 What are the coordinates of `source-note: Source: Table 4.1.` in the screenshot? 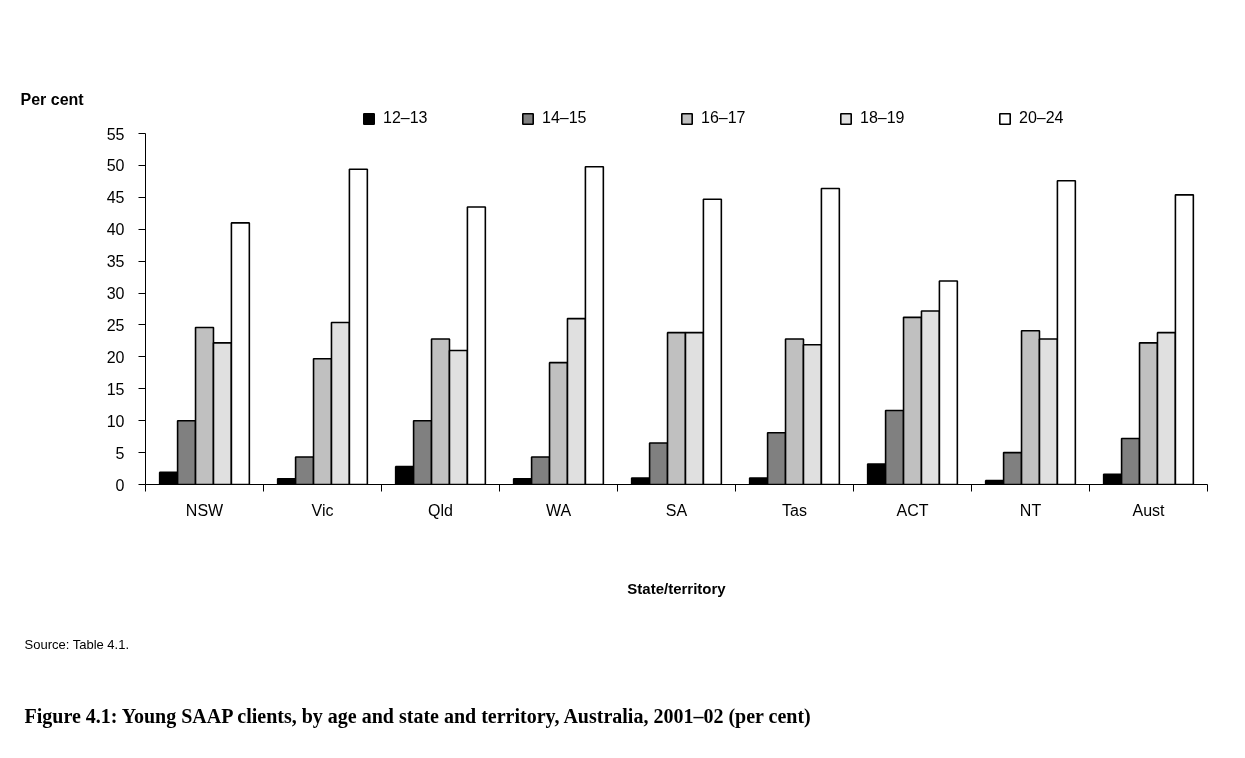 It's located at (77, 644).